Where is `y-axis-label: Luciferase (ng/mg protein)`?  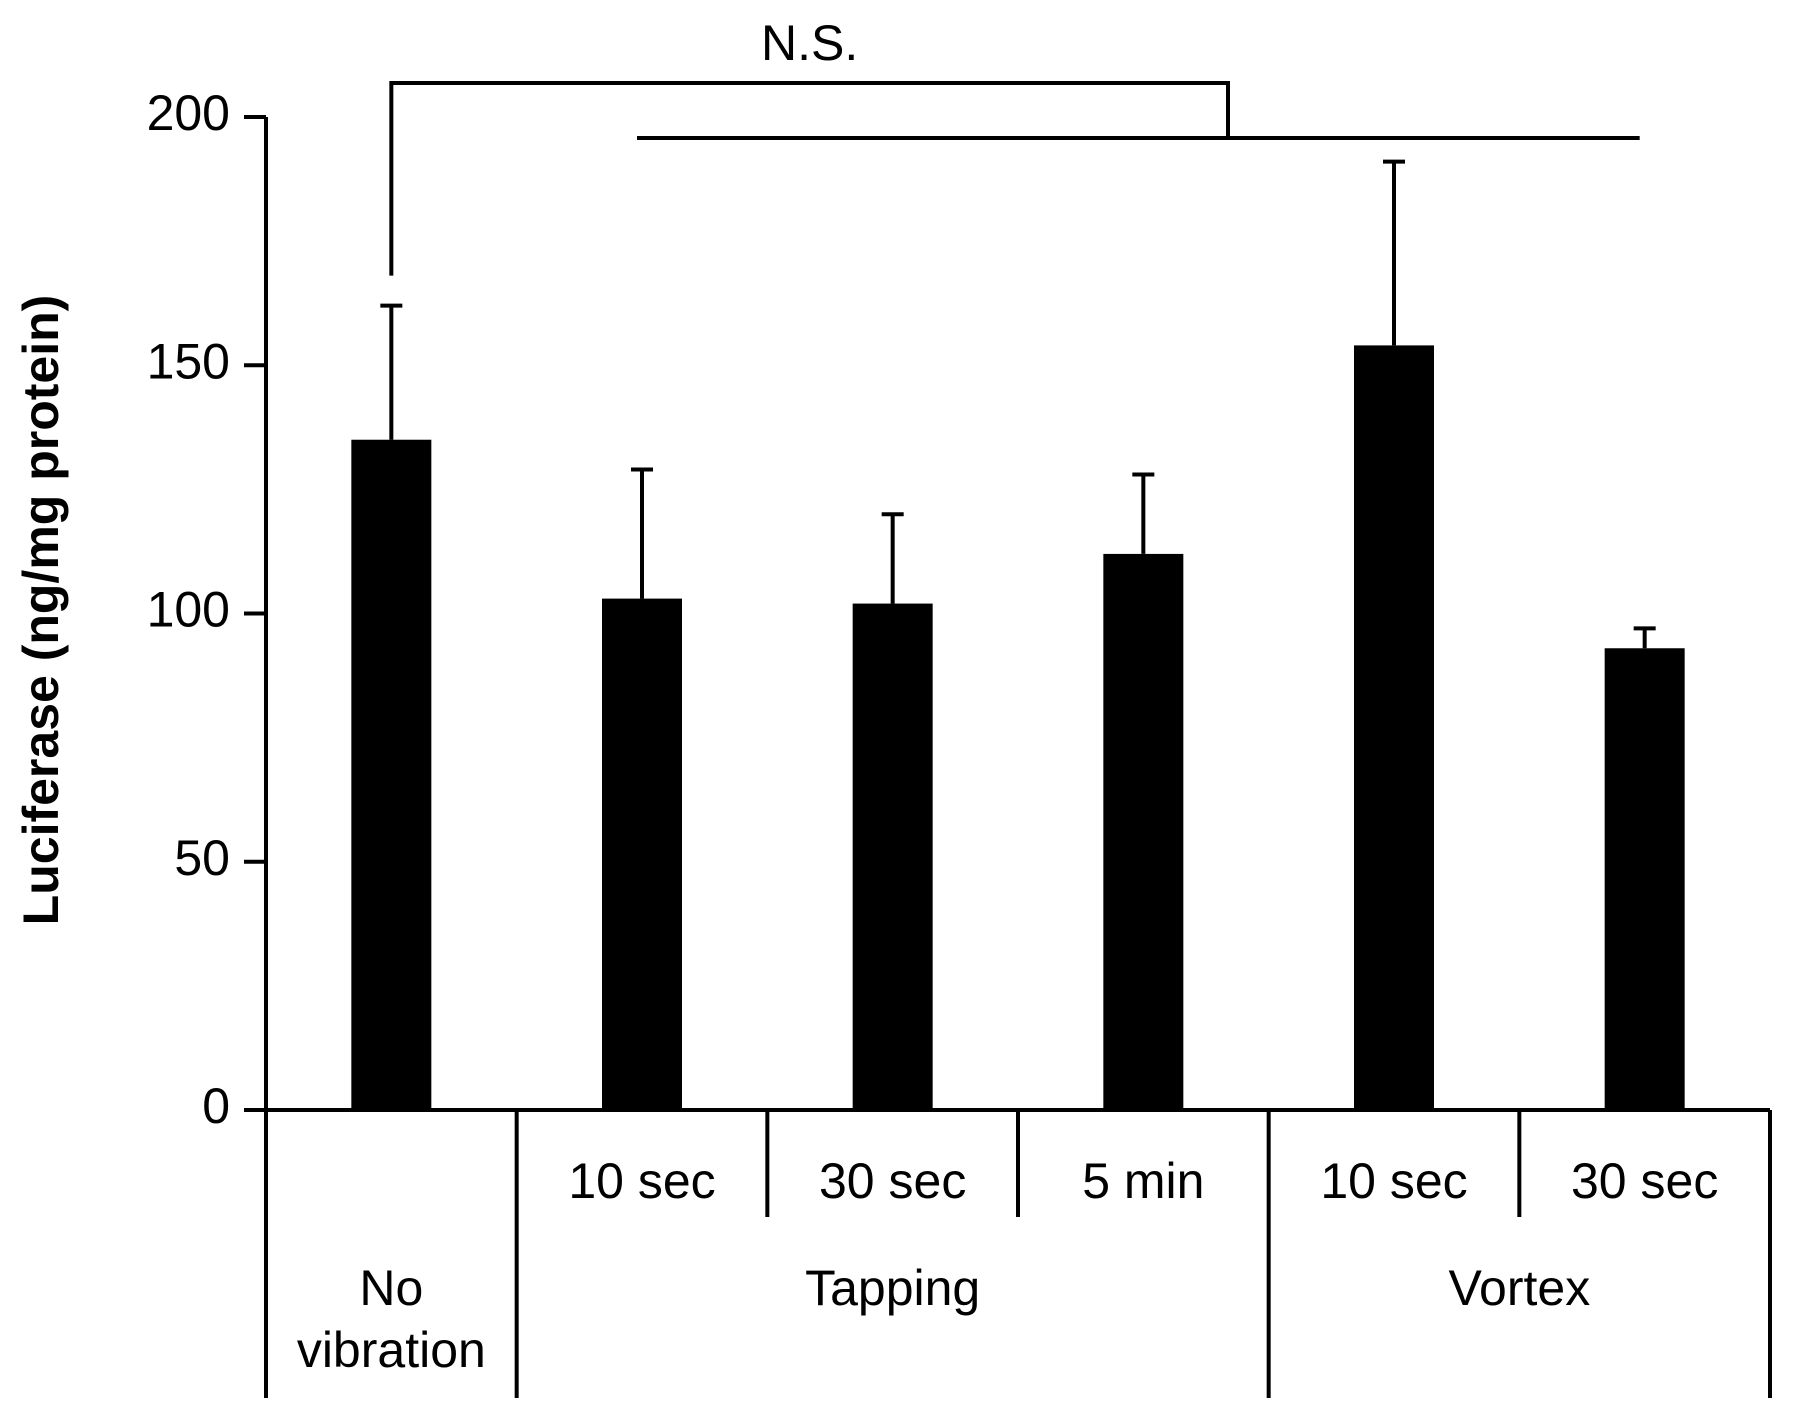 y-axis-label: Luciferase (ng/mg protein) is located at coordinates (41, 610).